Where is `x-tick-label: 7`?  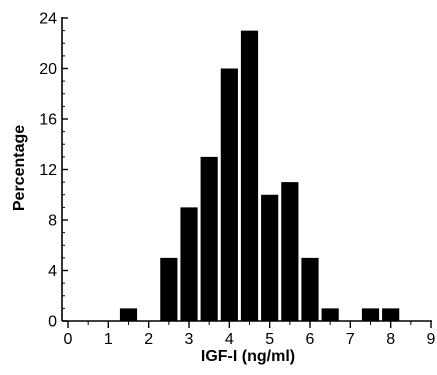
x-tick-label: 7 is located at coordinates (350, 339).